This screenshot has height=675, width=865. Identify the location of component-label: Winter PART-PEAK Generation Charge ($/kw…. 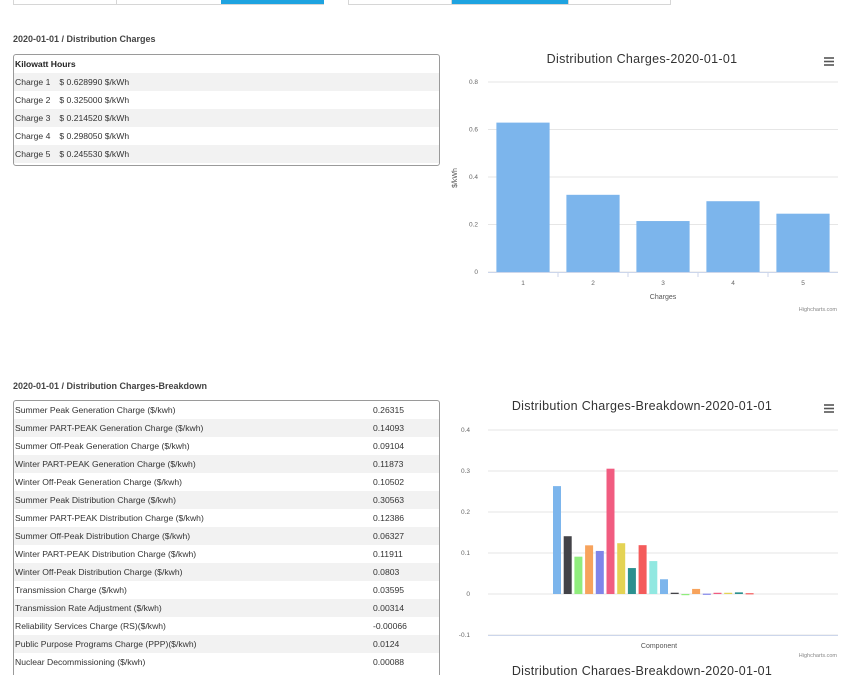
(105, 464).